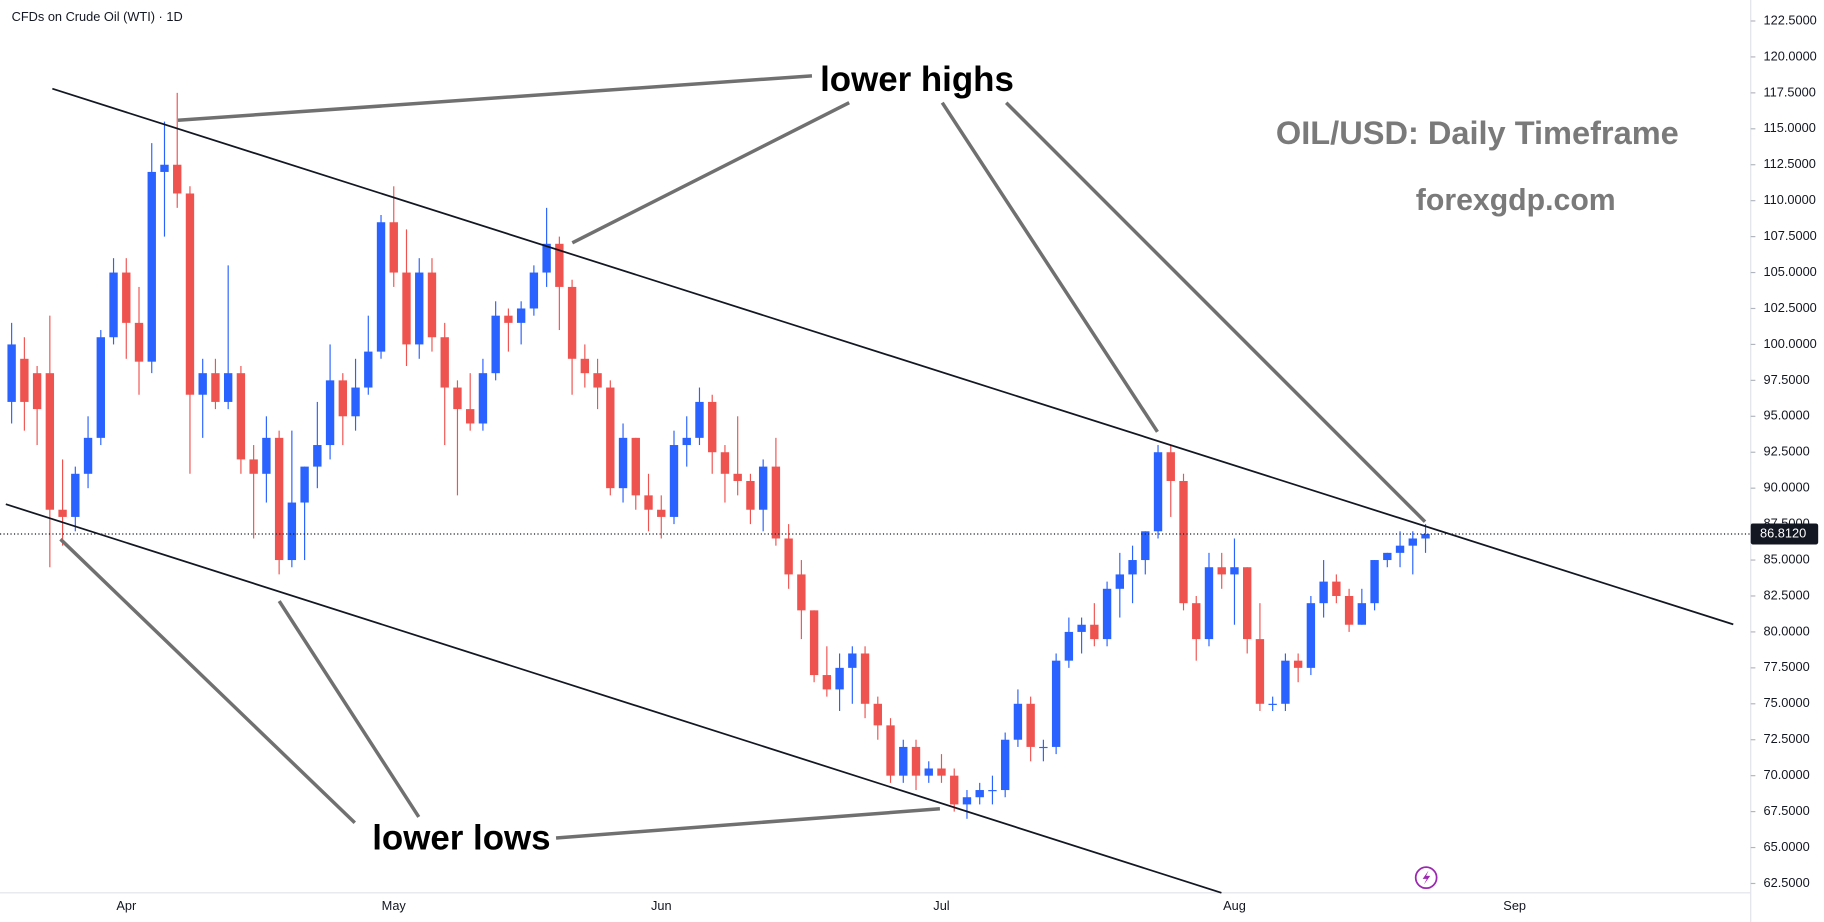  What do you see at coordinates (1790, 343) in the screenshot?
I see `y-tick-label: 100.0000` at bounding box center [1790, 343].